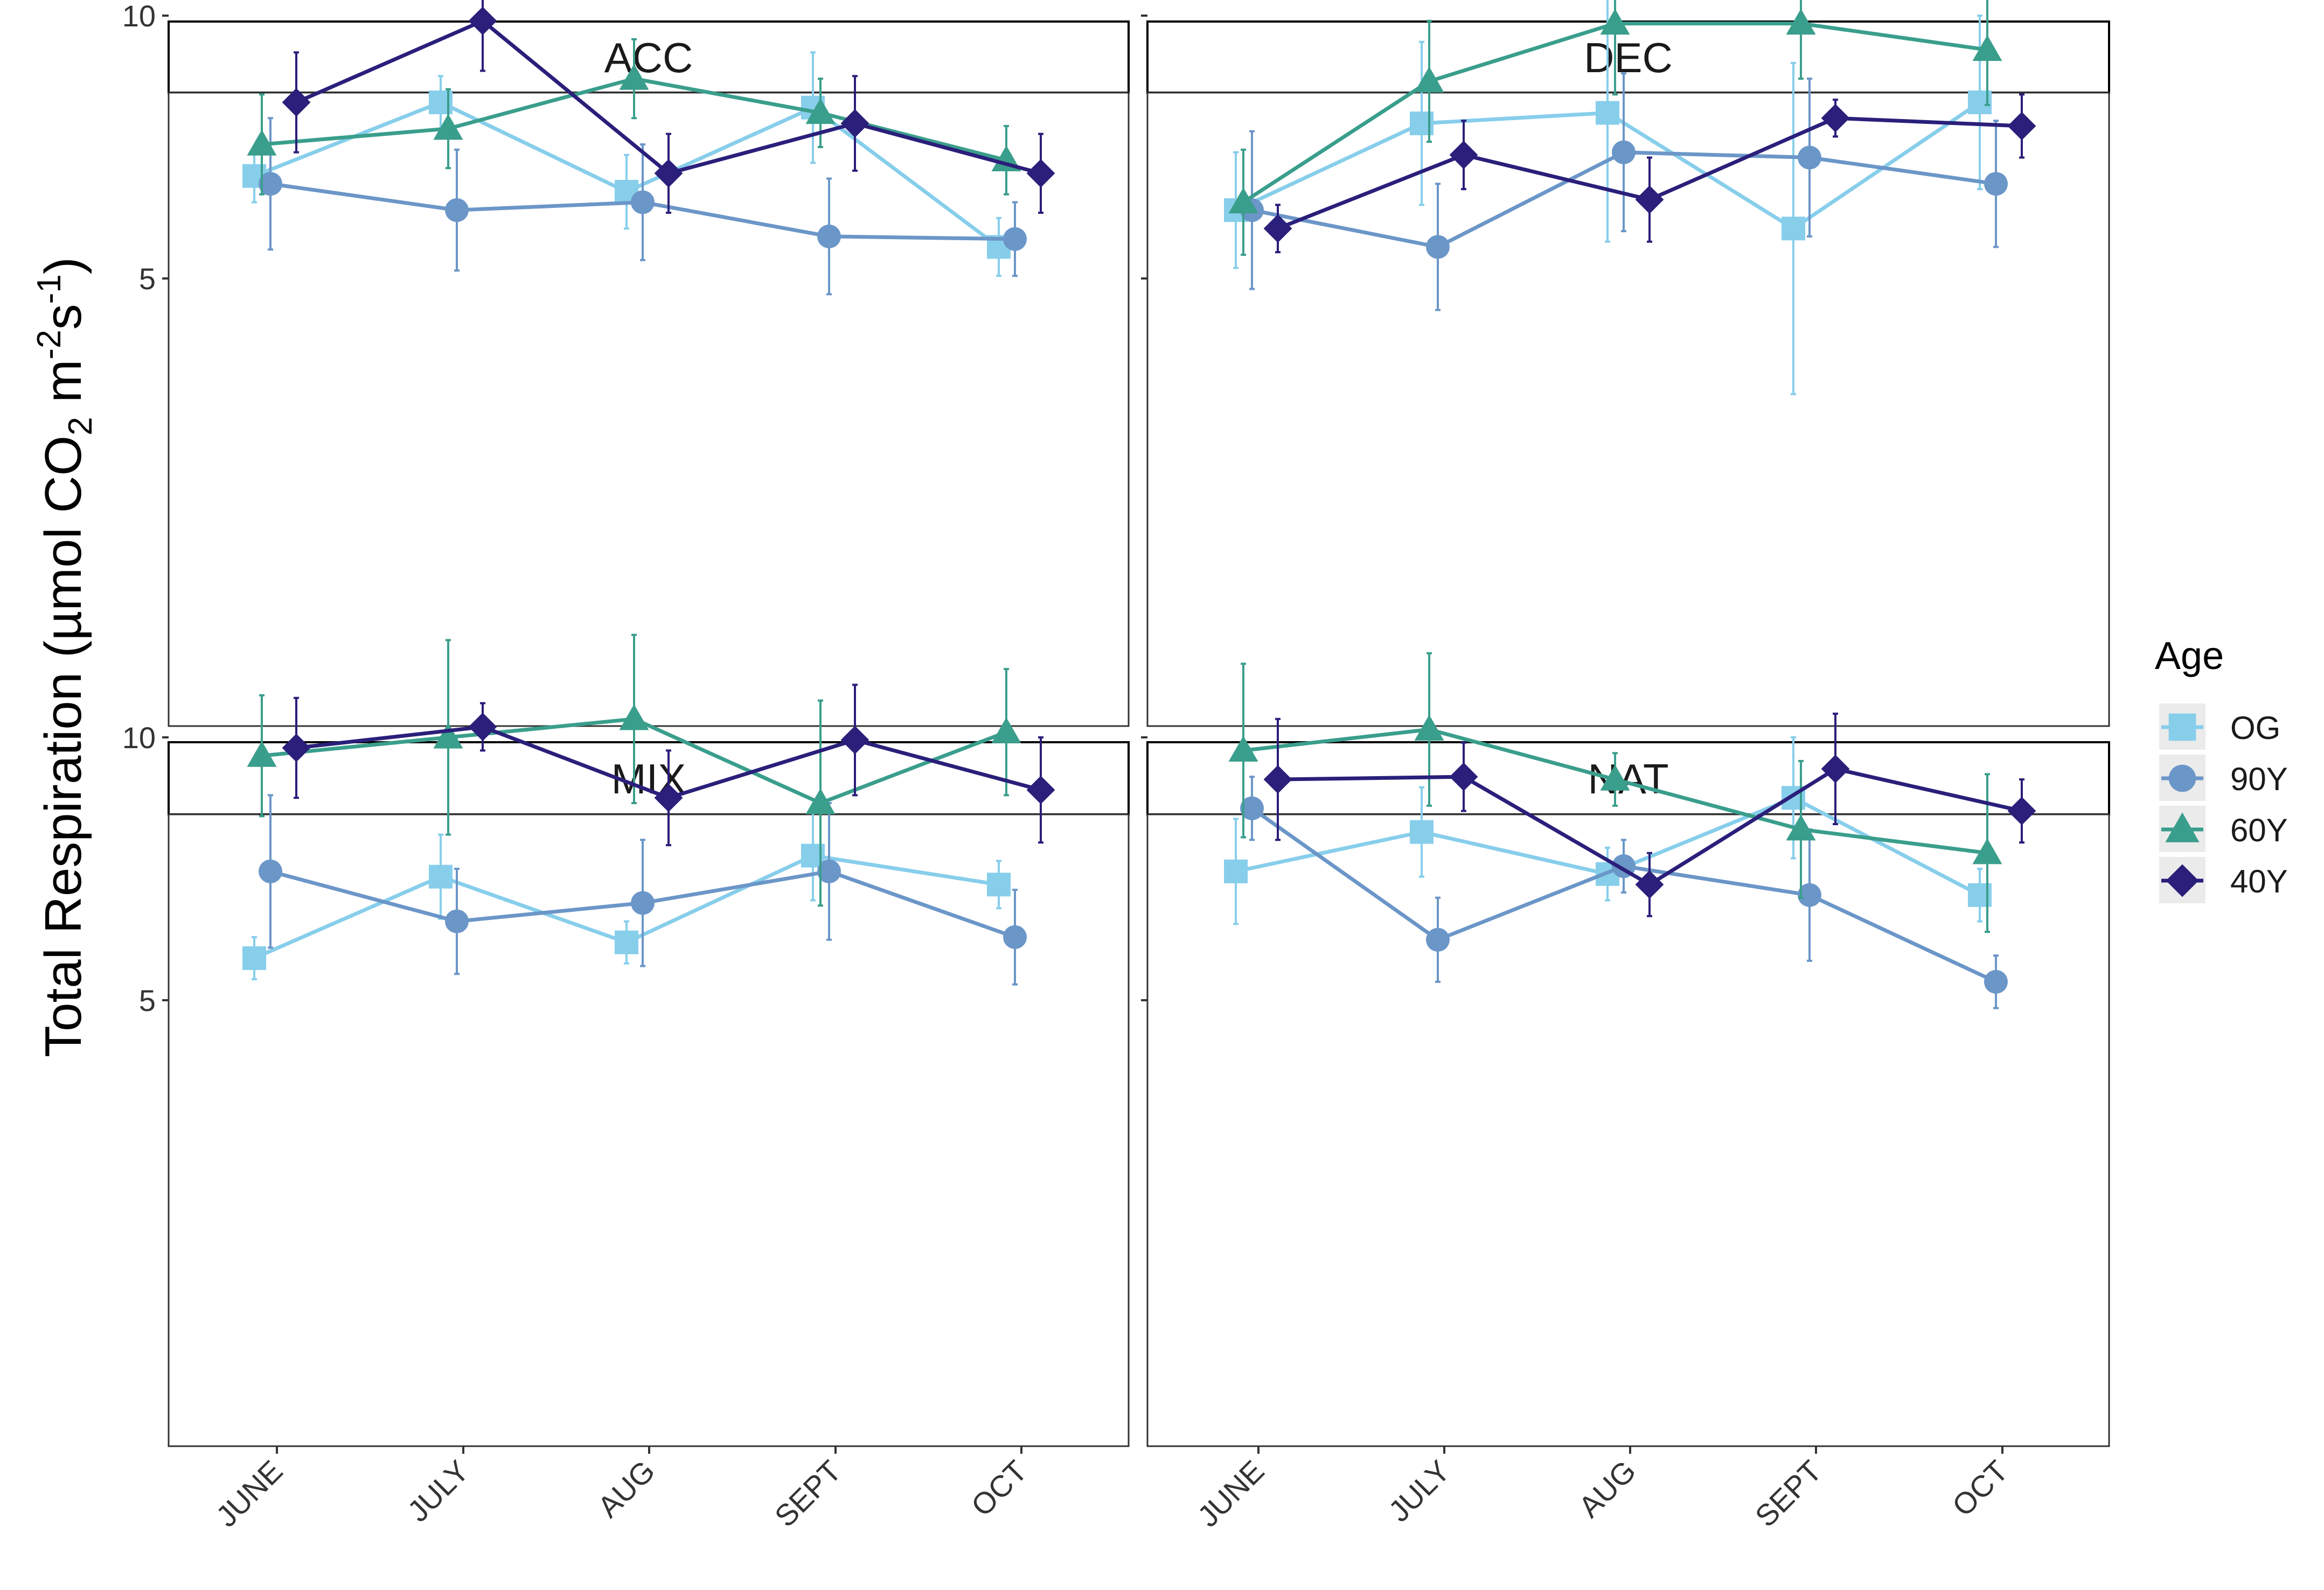 This screenshot has height=1590, width=2324. I want to click on legend-item-90y: 90Y, so click(2223, 778).